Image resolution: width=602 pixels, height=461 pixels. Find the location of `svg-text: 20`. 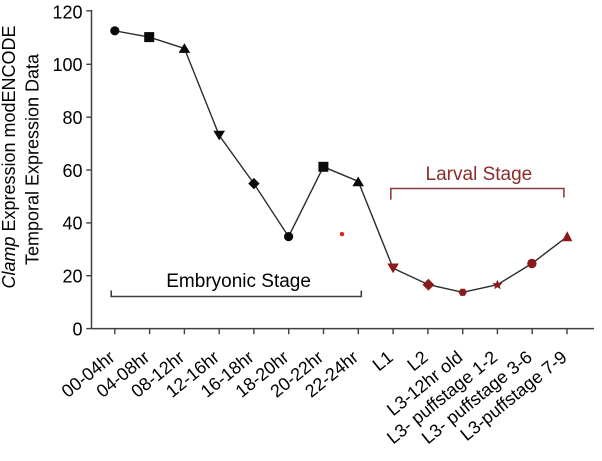

svg-text: 20 is located at coordinates (72, 277).